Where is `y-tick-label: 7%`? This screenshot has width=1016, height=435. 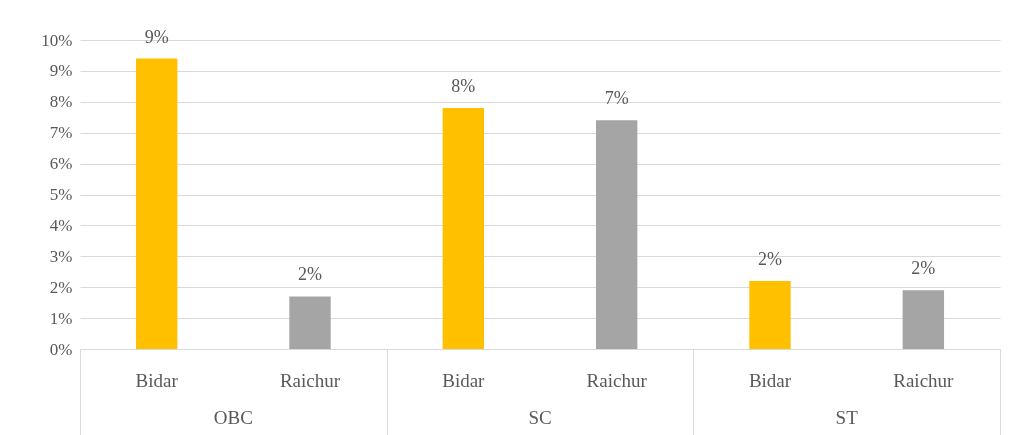 y-tick-label: 7% is located at coordinates (61, 133).